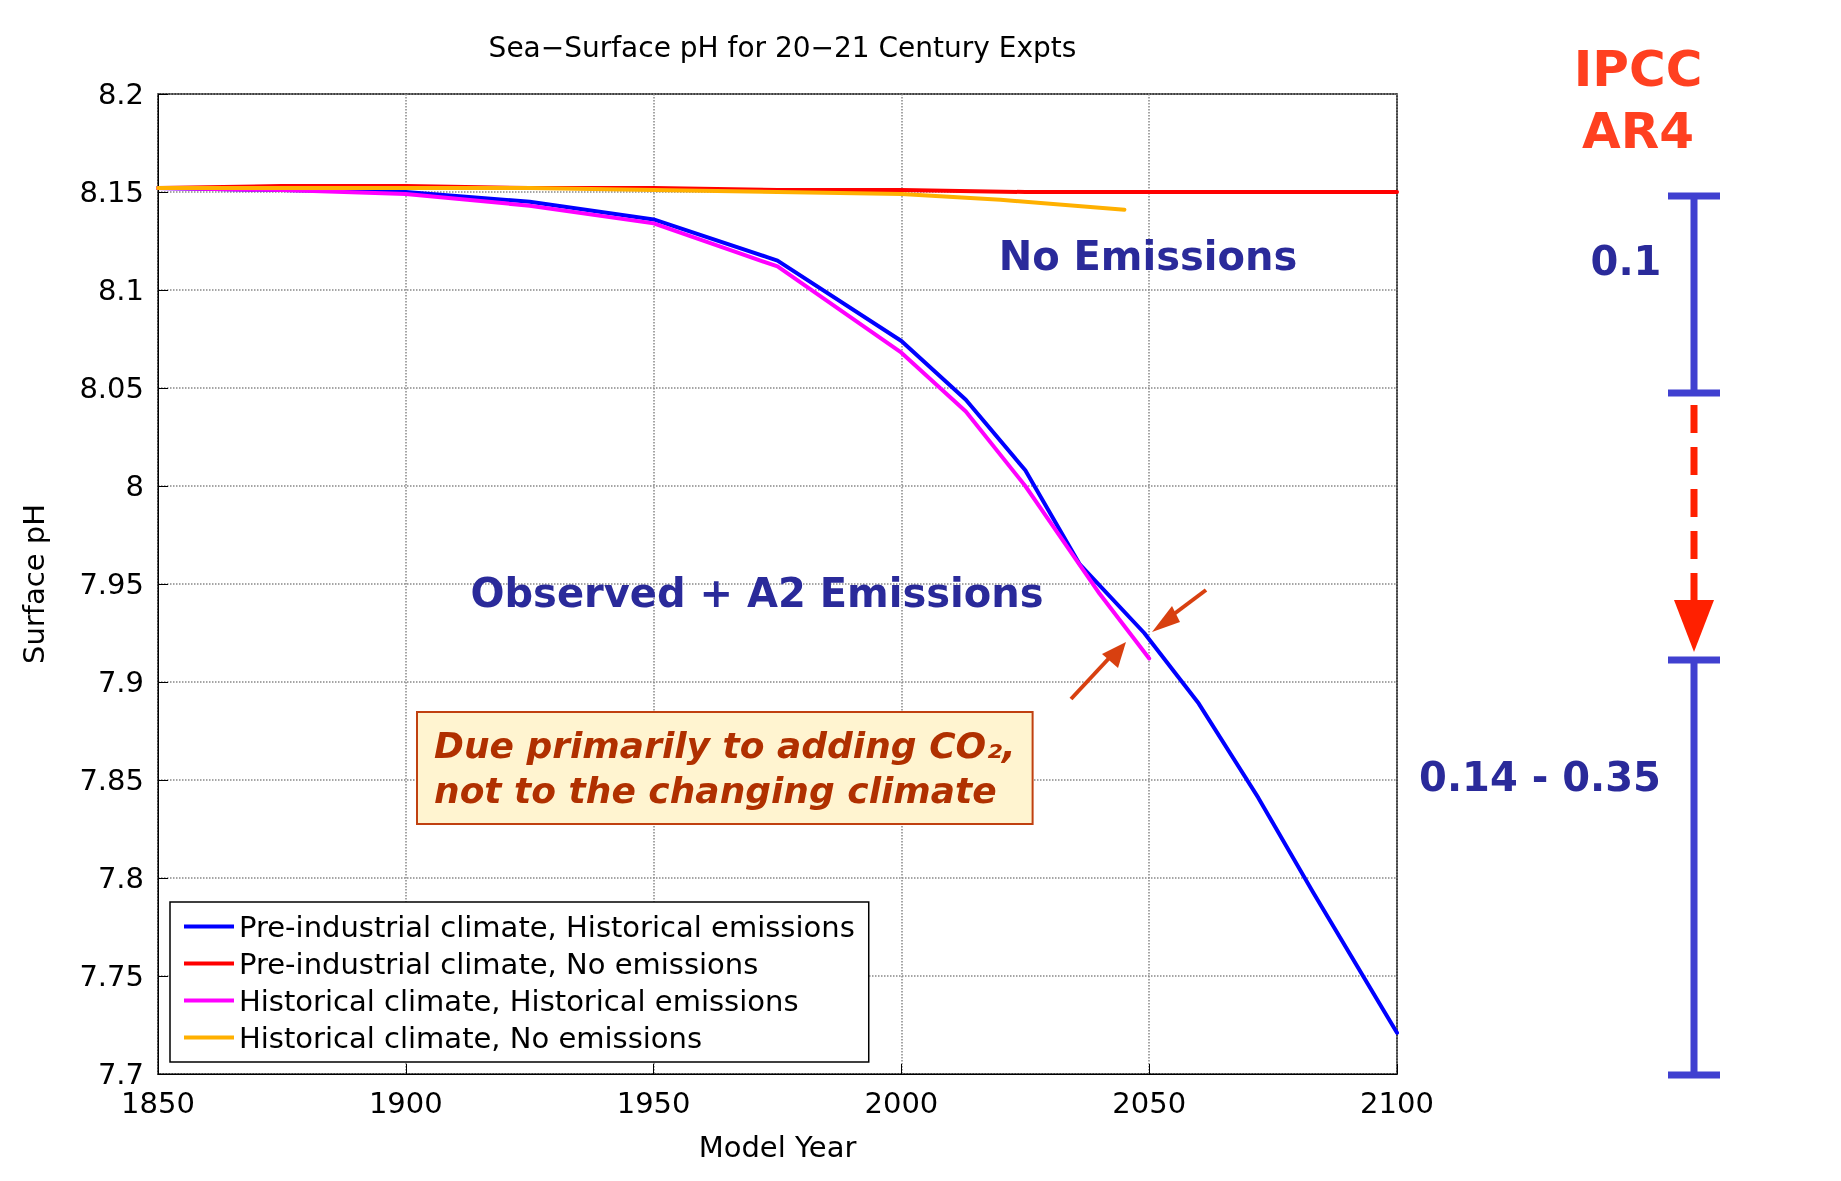  I want to click on y-tick-label: 7.8, so click(120, 878).